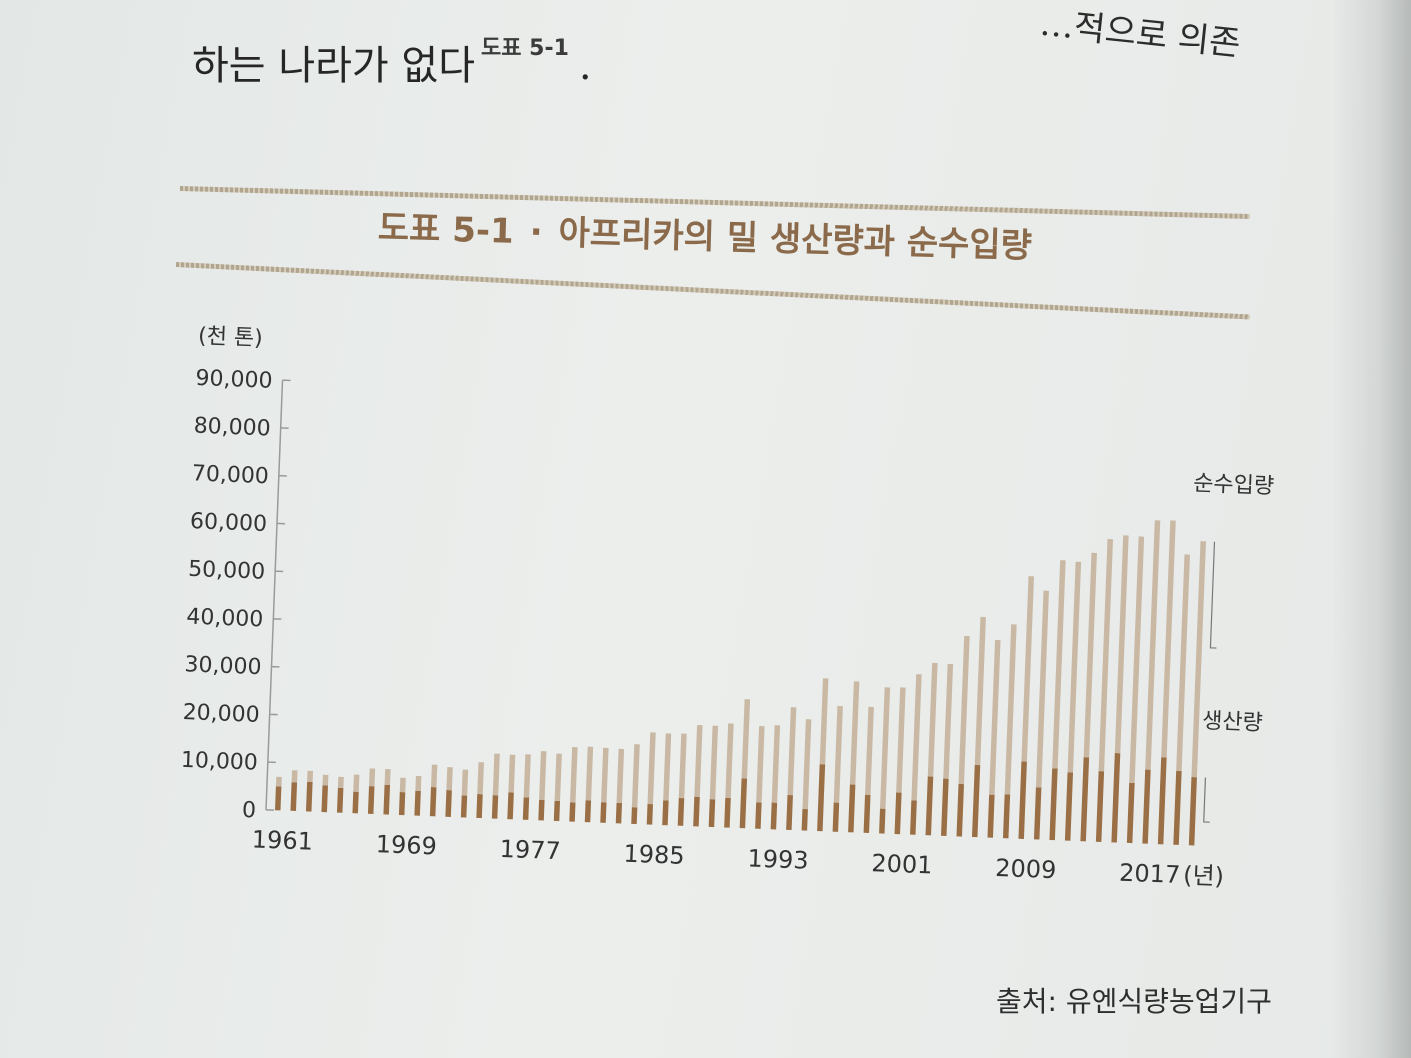  Describe the element at coordinates (294, 796) in the screenshot. I see `bar-production-1962` at that location.